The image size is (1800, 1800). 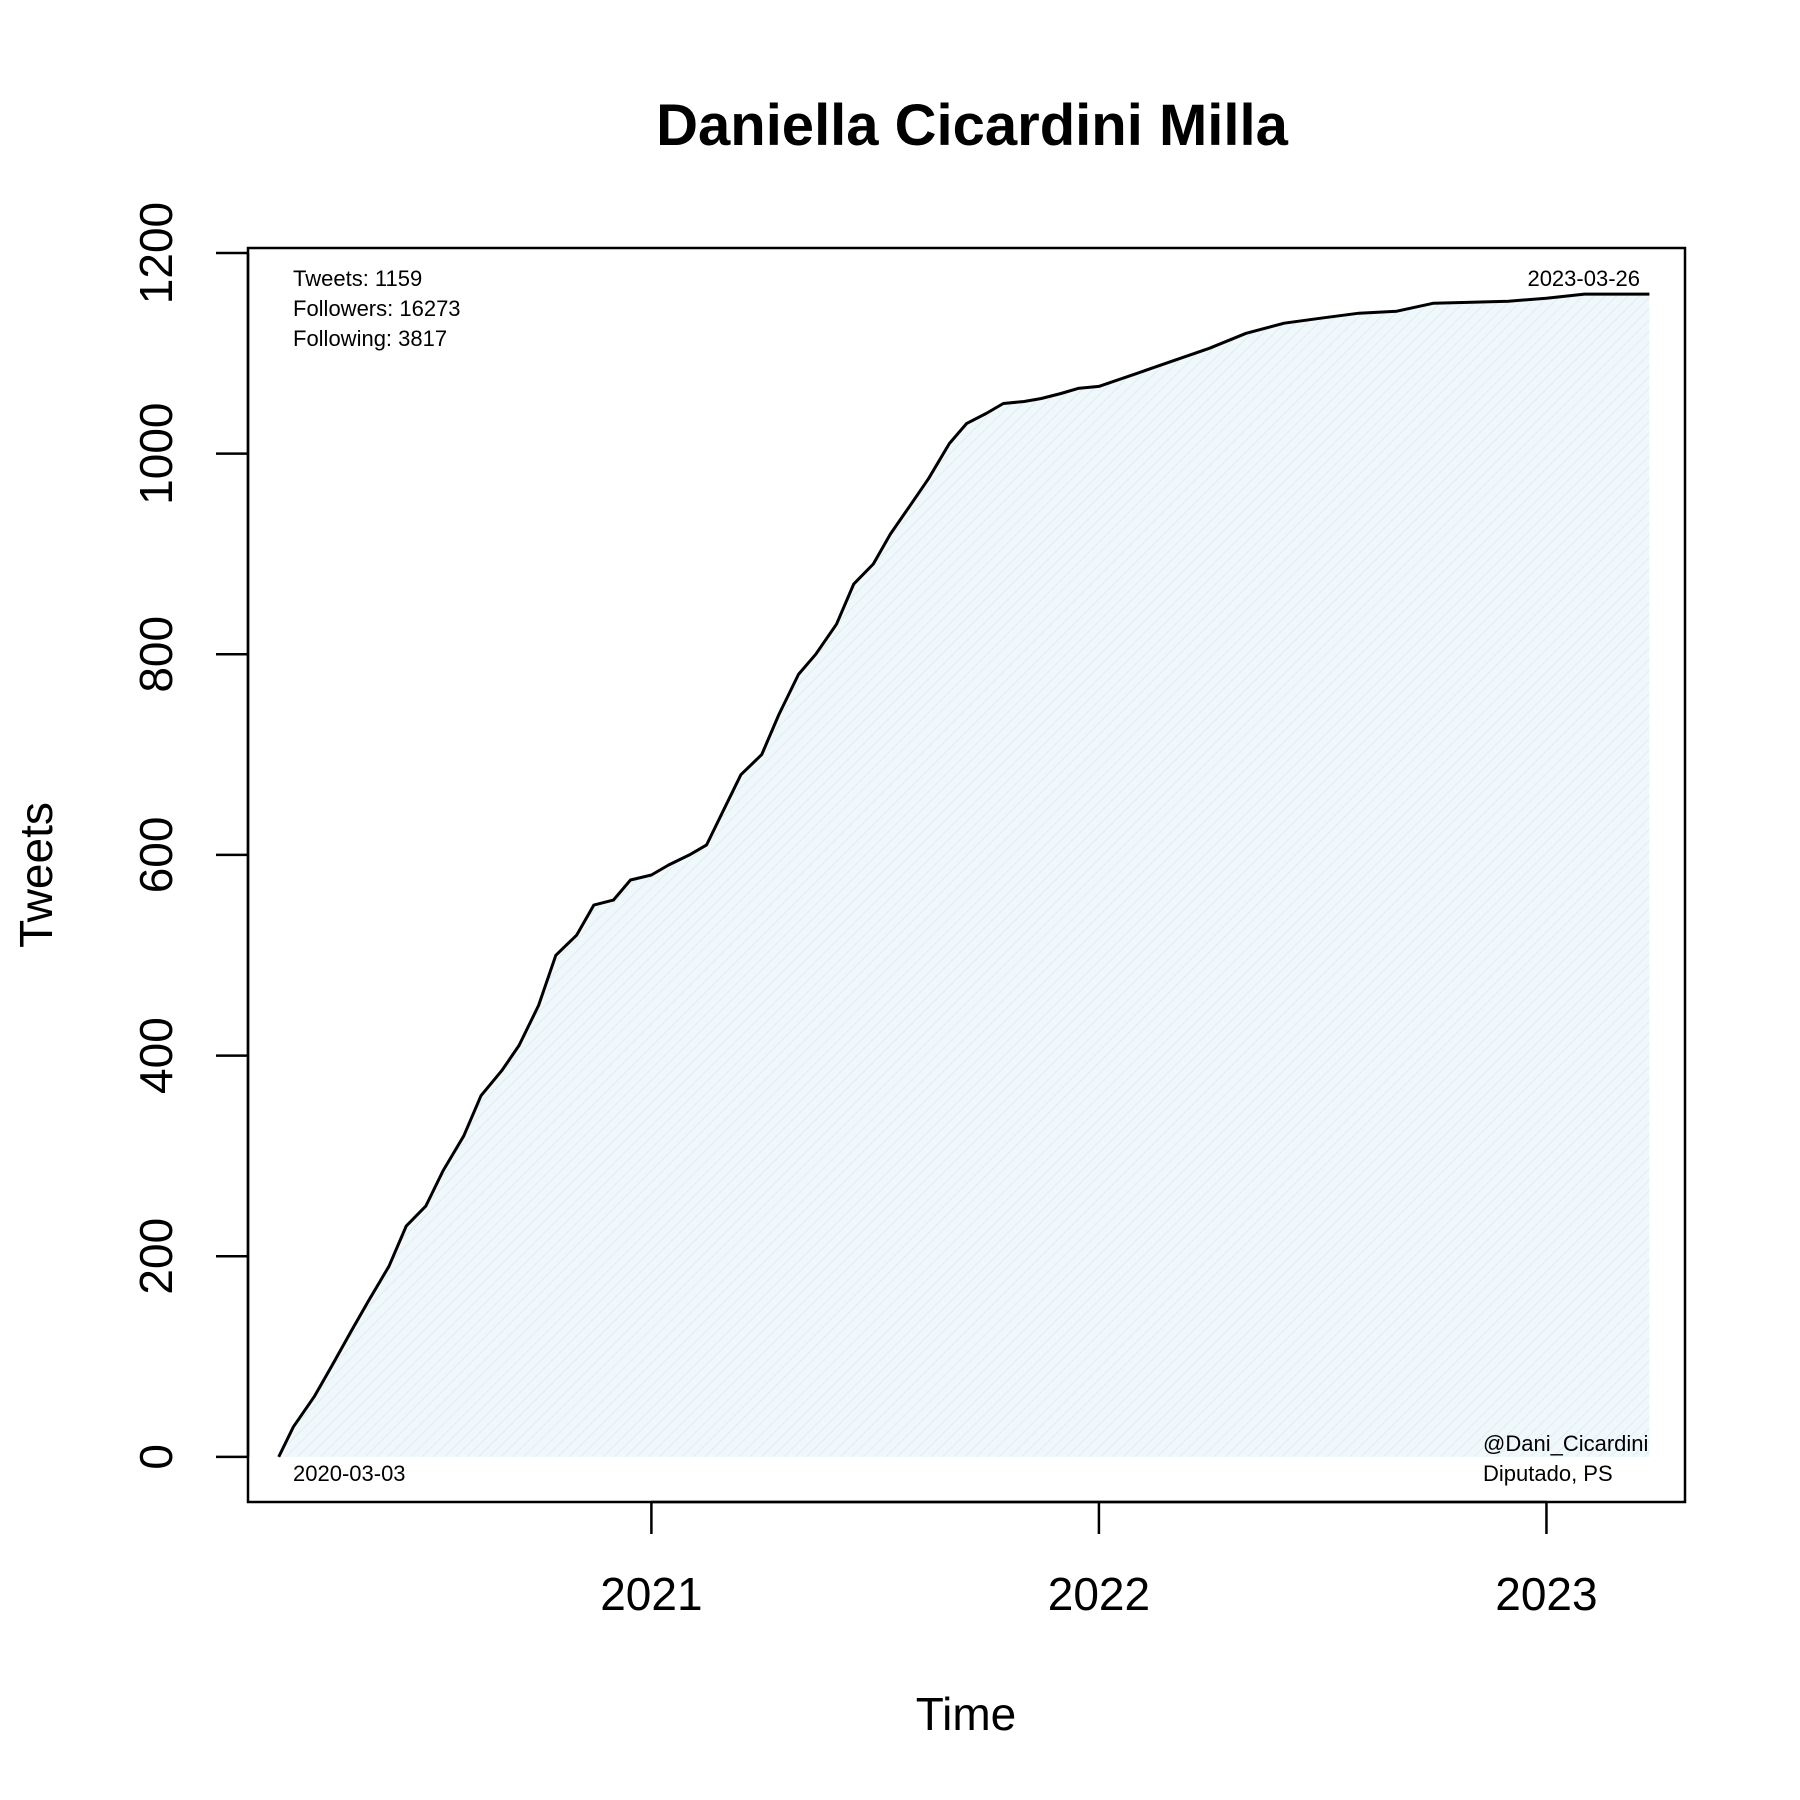 What do you see at coordinates (156, 1055) in the screenshot?
I see `y-tick-label: 400` at bounding box center [156, 1055].